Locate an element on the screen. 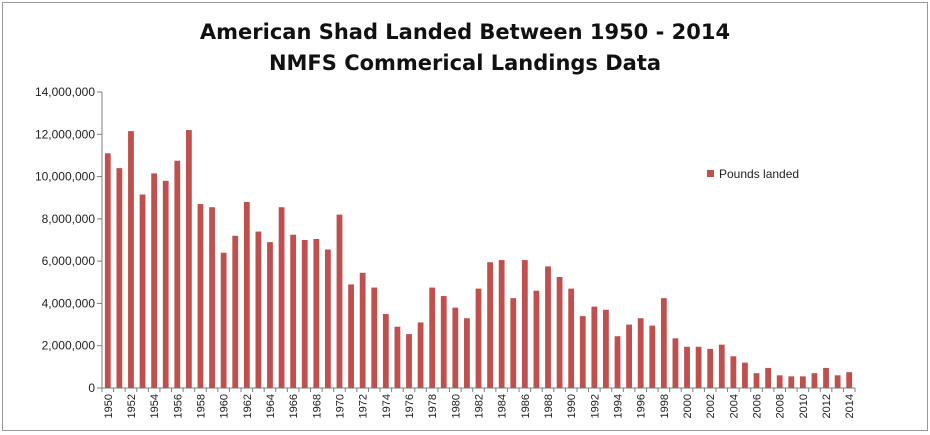  bar-1955 is located at coordinates (165, 284).